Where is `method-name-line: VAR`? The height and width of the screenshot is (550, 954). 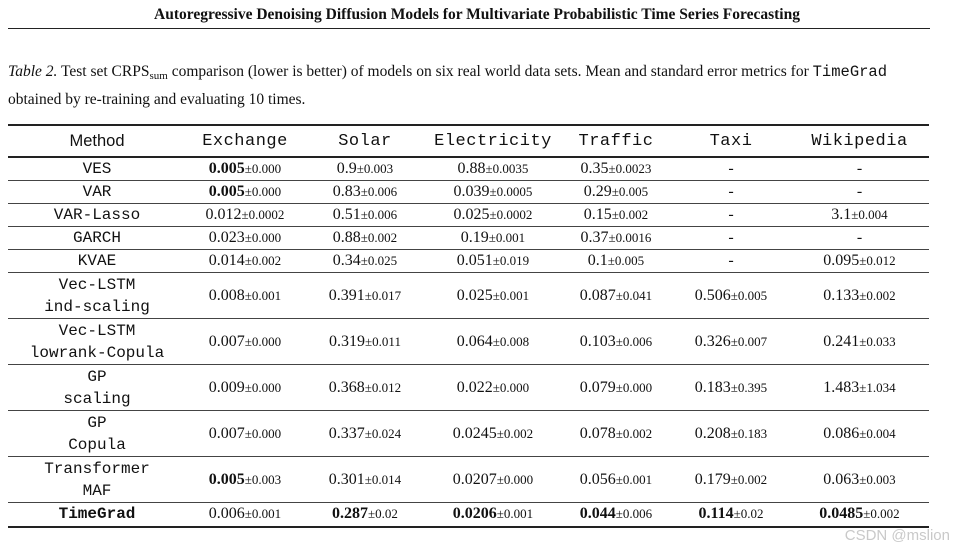 method-name-line: VAR is located at coordinates (97, 192).